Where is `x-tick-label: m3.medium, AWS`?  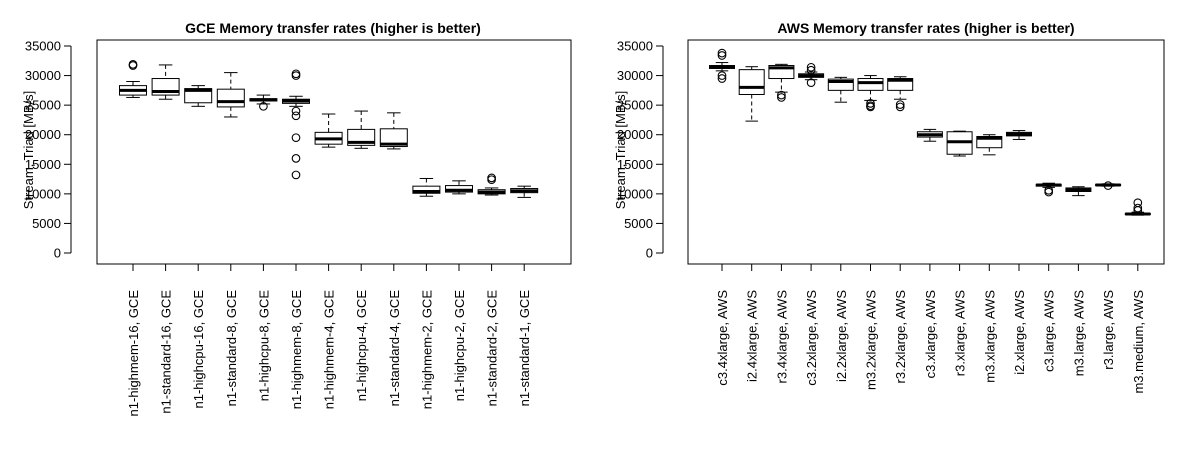 x-tick-label: m3.medium, AWS is located at coordinates (1138, 342).